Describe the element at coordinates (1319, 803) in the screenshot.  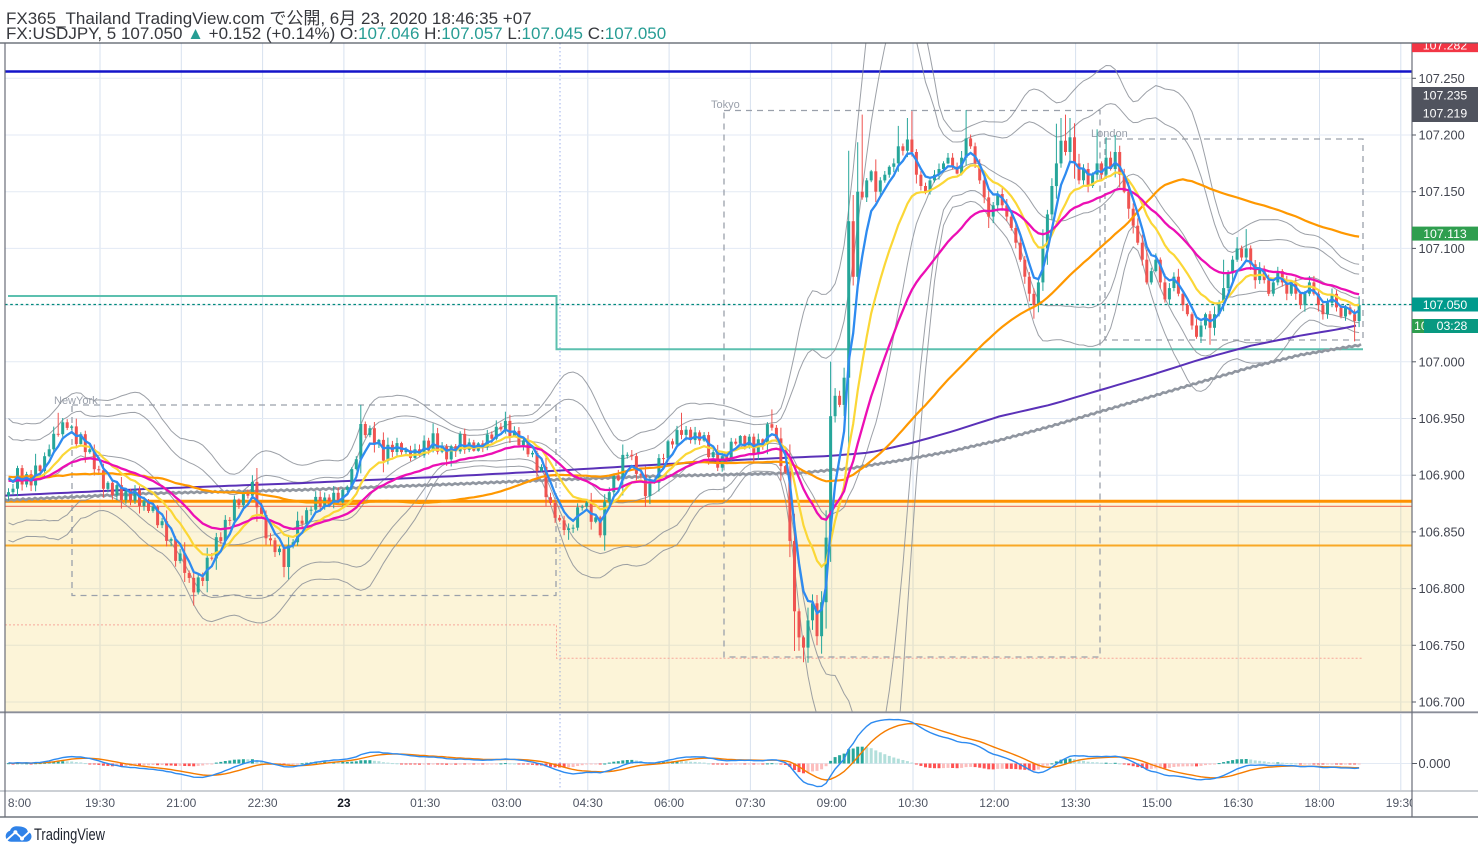
I see `svg-text: 18:00` at that location.